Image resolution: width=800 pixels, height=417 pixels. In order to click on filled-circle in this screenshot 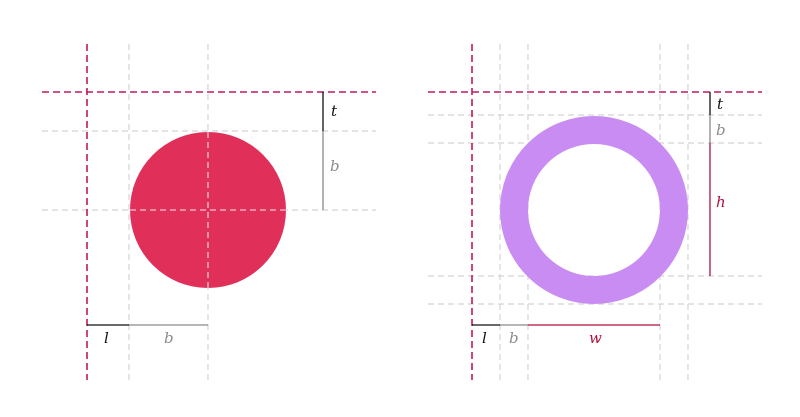, I will do `click(208, 210)`.